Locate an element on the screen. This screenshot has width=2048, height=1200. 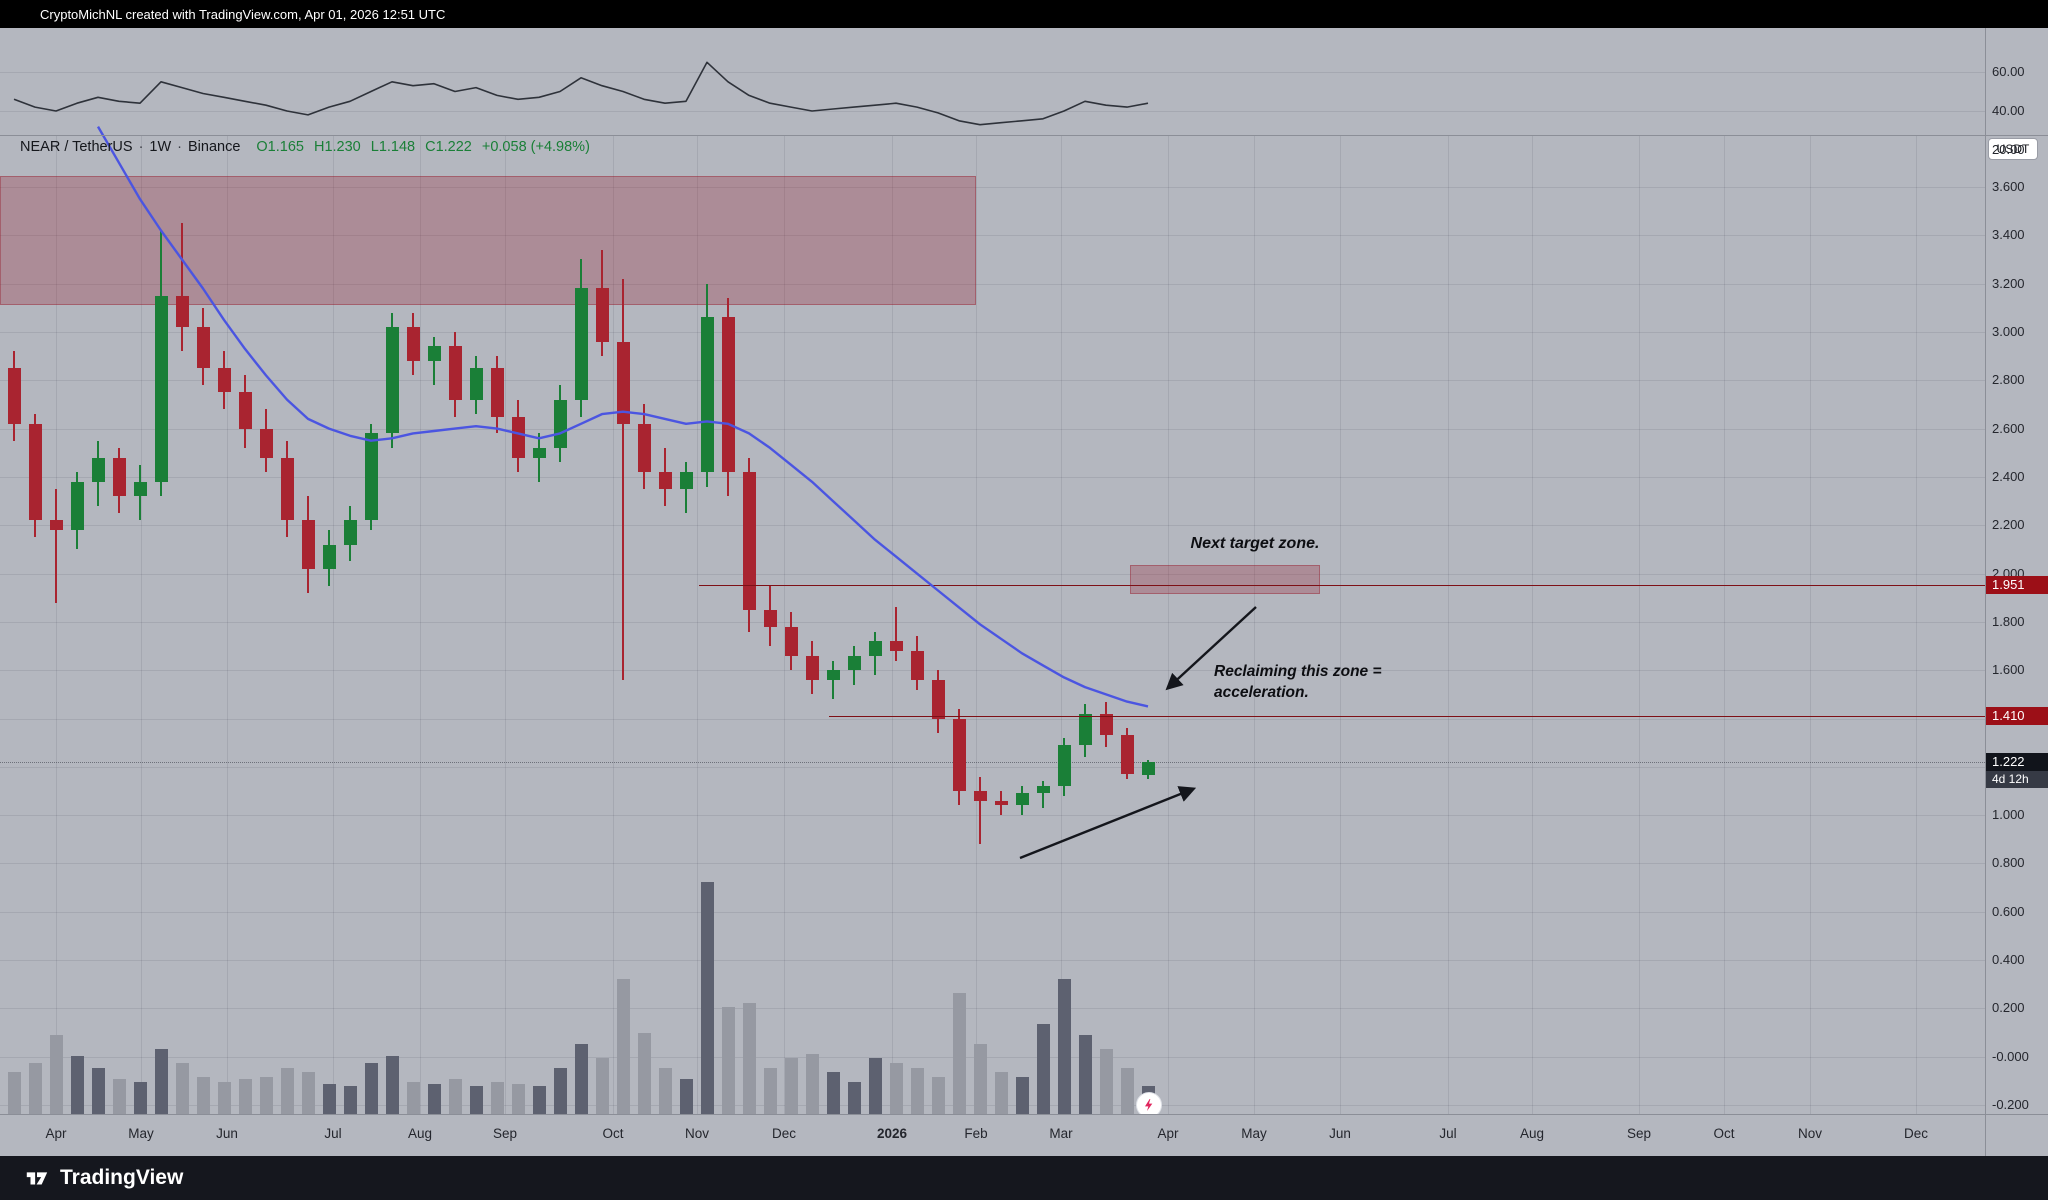
lightning-icon is located at coordinates (1149, 1105).